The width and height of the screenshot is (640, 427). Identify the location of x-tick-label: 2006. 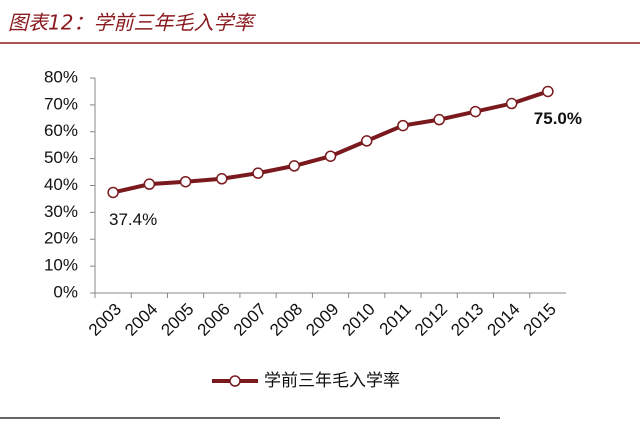
(214, 320).